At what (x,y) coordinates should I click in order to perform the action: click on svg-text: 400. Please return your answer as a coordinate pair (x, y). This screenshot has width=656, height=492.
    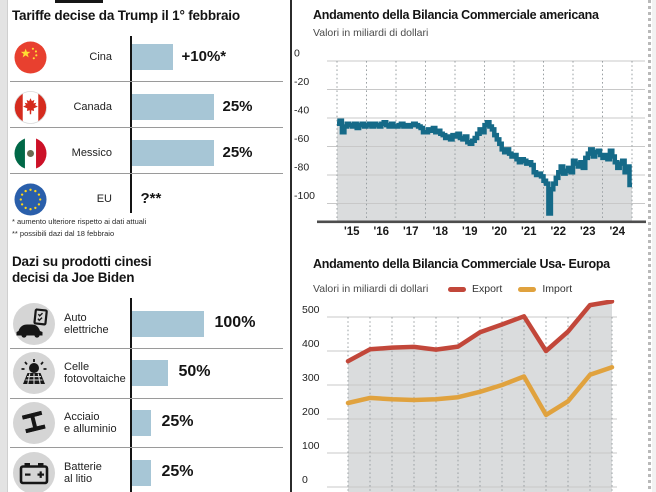
    Looking at the image, I should click on (311, 344).